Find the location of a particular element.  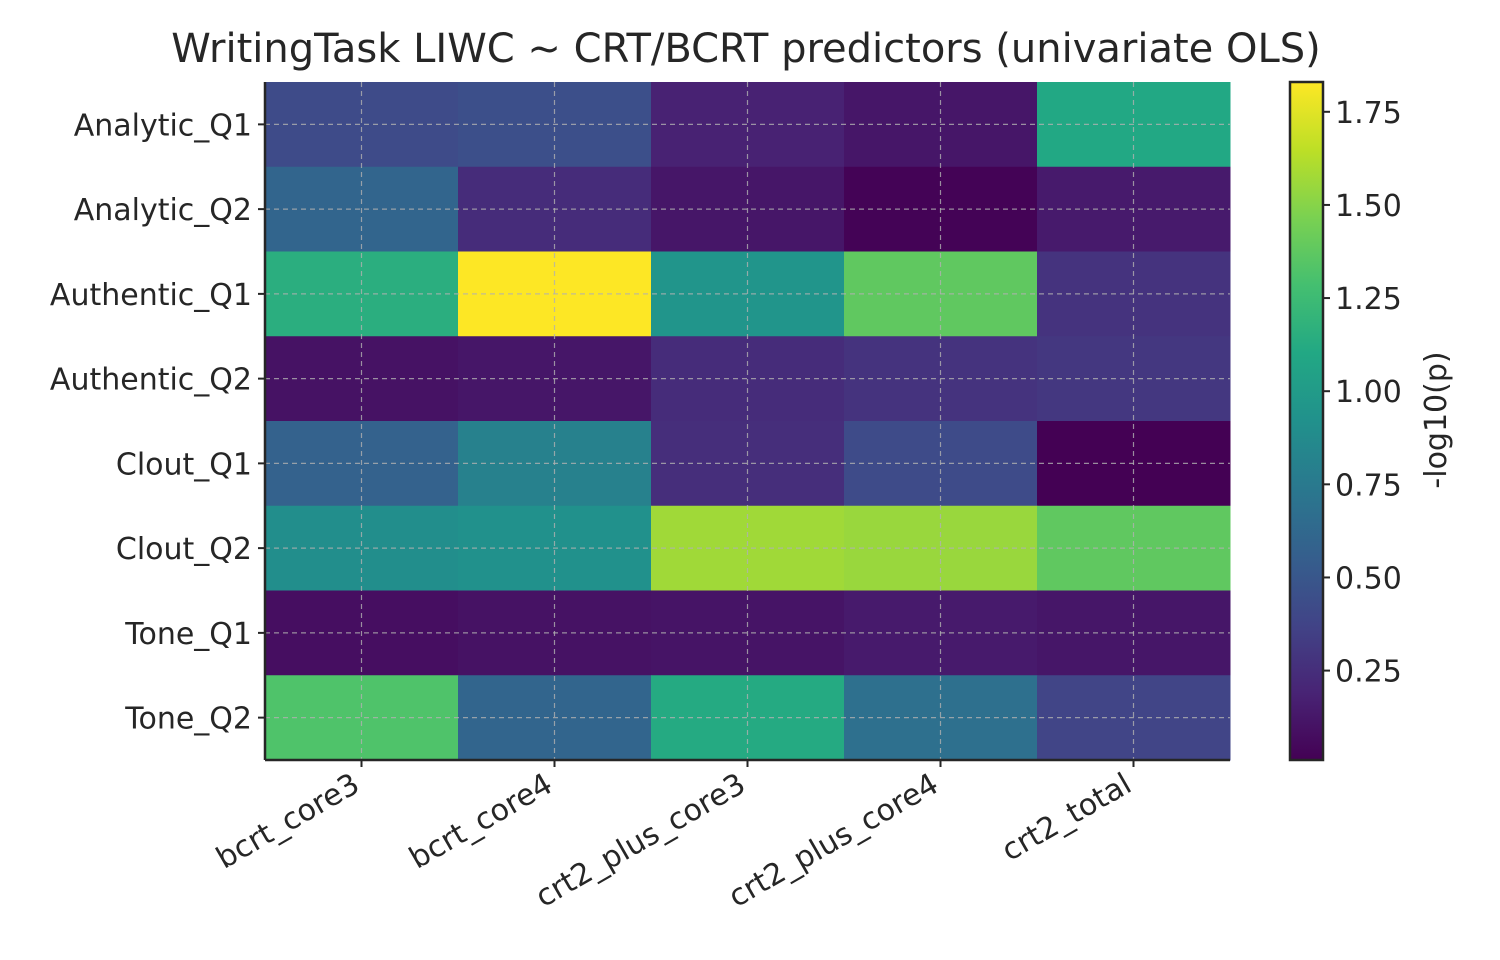

colorbar-tick-label: 0.25 is located at coordinates (1368, 672).